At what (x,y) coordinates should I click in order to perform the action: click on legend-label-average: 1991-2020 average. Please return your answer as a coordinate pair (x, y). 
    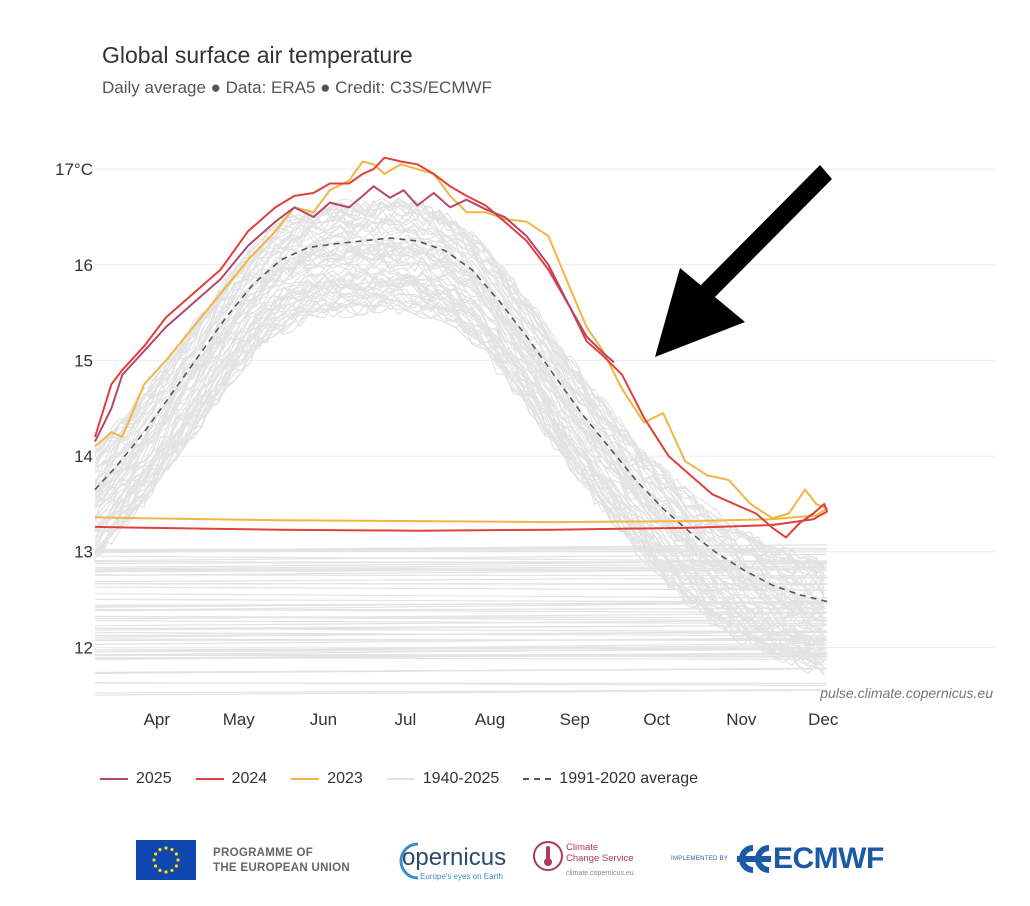
    Looking at the image, I should click on (629, 778).